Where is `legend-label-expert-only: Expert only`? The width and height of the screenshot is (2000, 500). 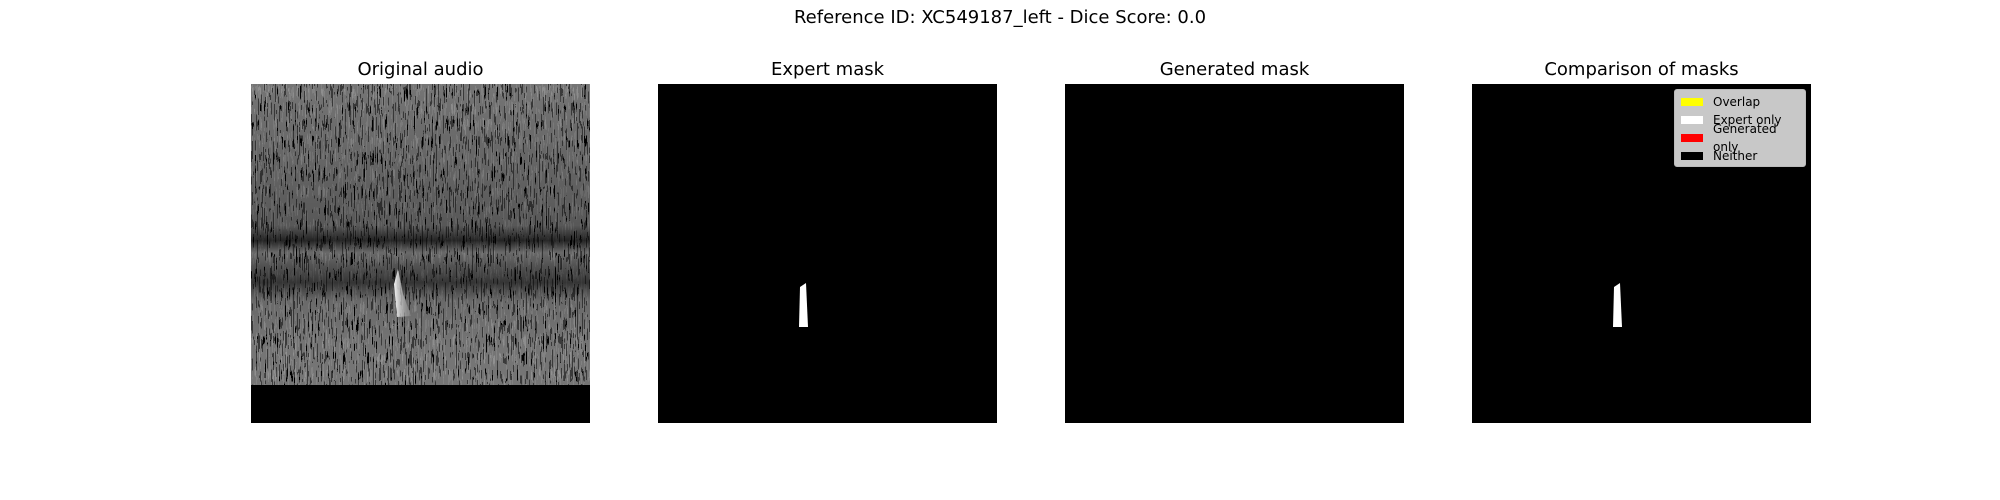 legend-label-expert-only: Expert only is located at coordinates (1747, 120).